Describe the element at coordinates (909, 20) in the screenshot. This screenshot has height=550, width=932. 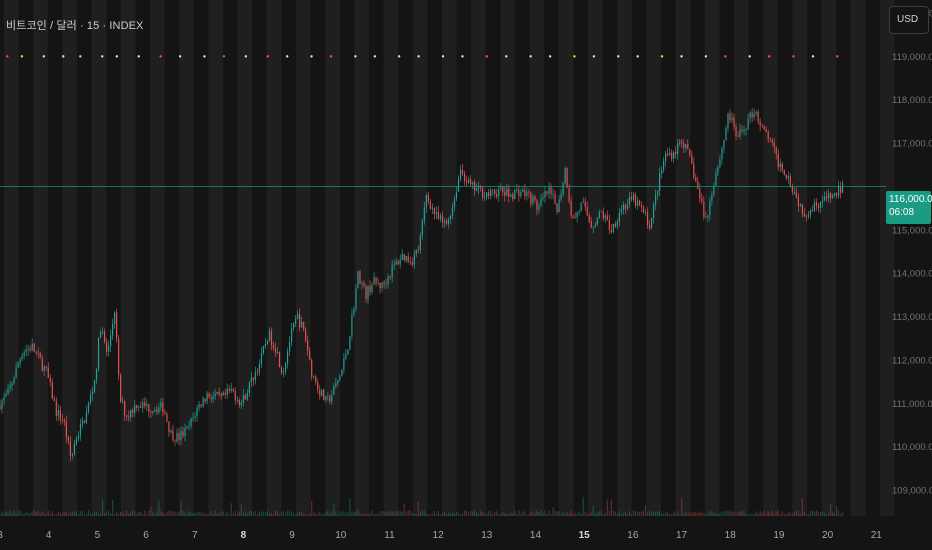
I see `currency-button: USD` at that location.